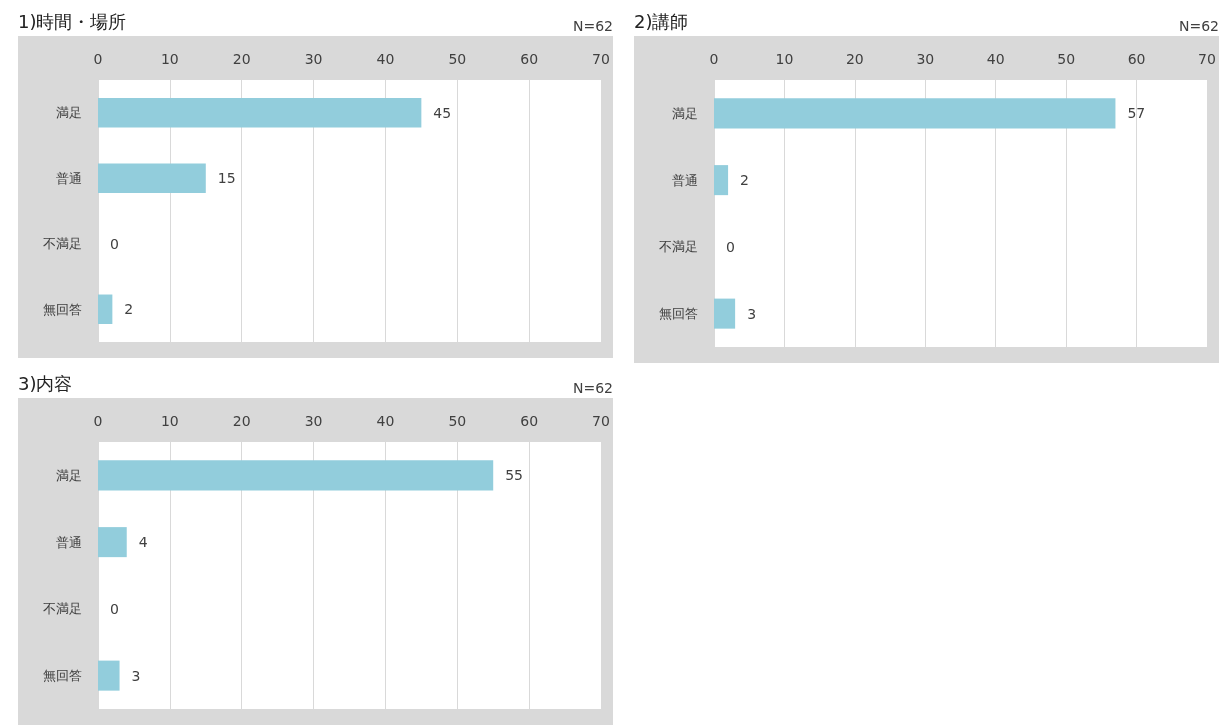 The height and width of the screenshot is (727, 1227). What do you see at coordinates (514, 475) in the screenshot?
I see `data-label: 55` at bounding box center [514, 475].